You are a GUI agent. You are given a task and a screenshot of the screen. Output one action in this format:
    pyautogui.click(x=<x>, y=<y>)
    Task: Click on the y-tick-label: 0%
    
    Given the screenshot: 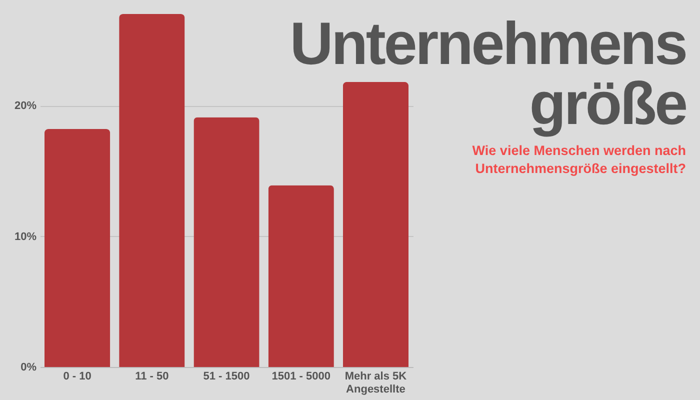 What is the action you would take?
    pyautogui.click(x=28, y=368)
    